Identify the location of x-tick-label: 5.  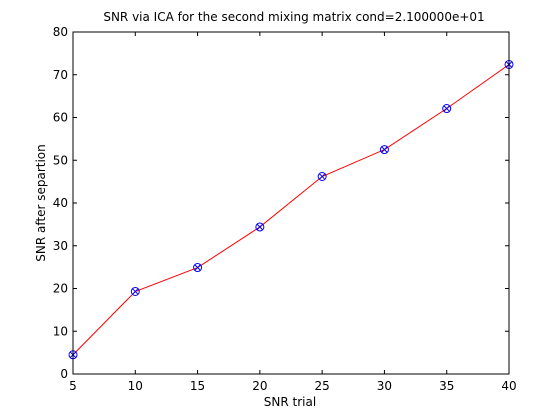
(73, 386).